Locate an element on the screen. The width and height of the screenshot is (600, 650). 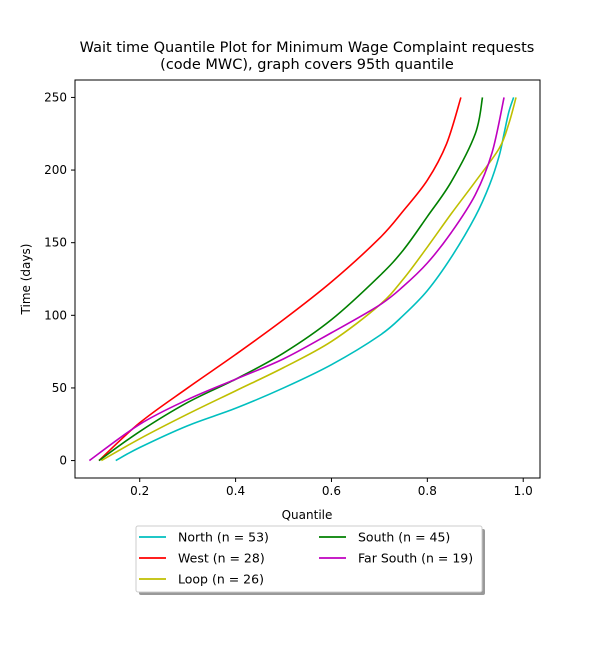
legend-label-far-south: Far South (n = 19) is located at coordinates (415, 558).